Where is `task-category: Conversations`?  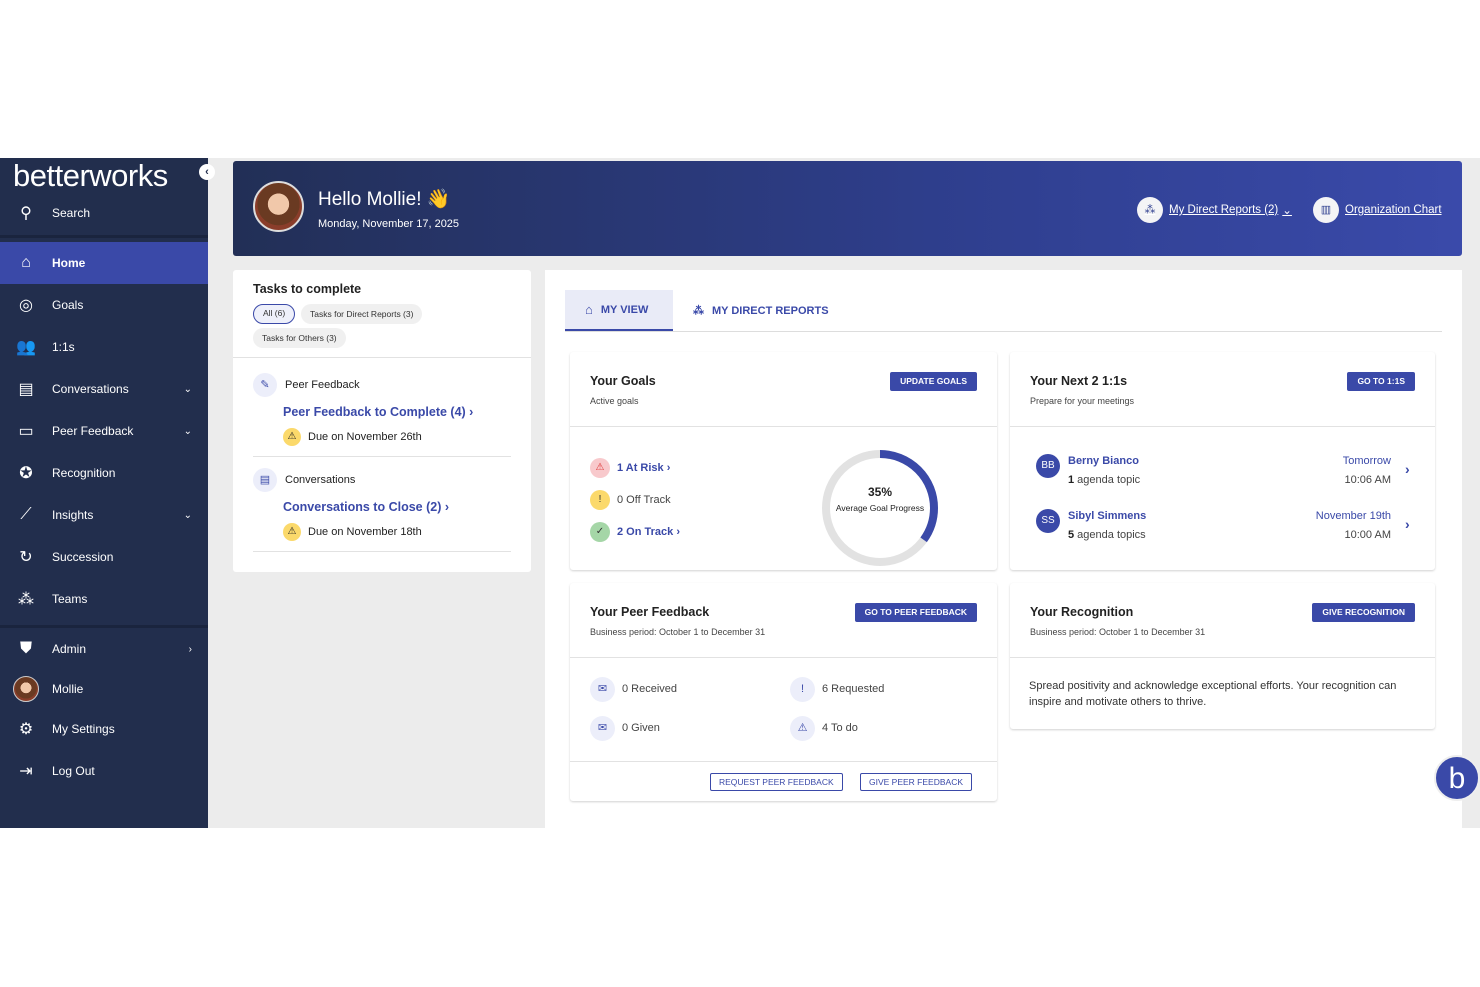
task-category: Conversations is located at coordinates (320, 480).